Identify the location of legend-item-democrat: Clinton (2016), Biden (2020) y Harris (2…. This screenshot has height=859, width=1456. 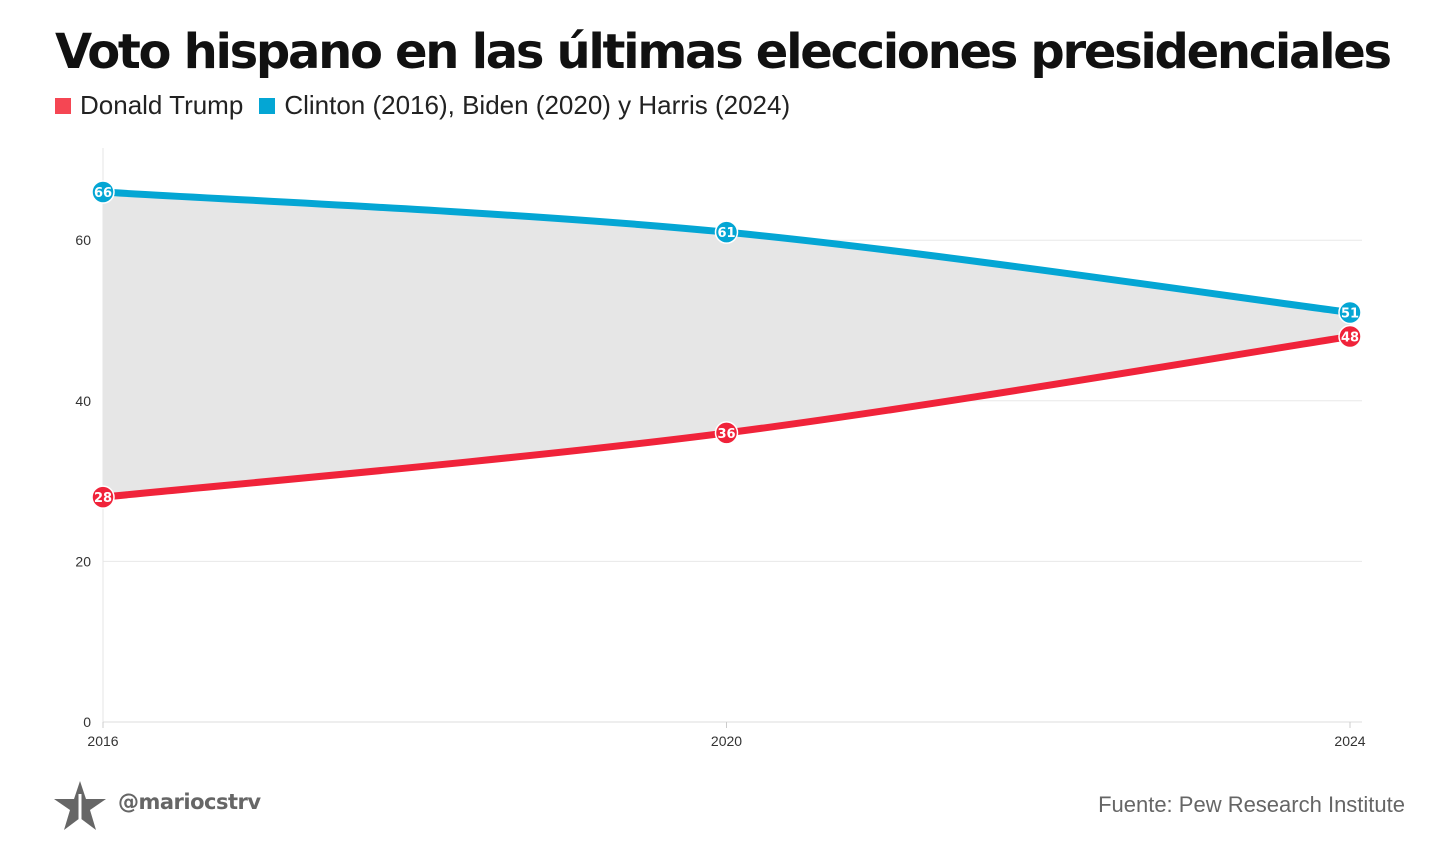
(524, 105).